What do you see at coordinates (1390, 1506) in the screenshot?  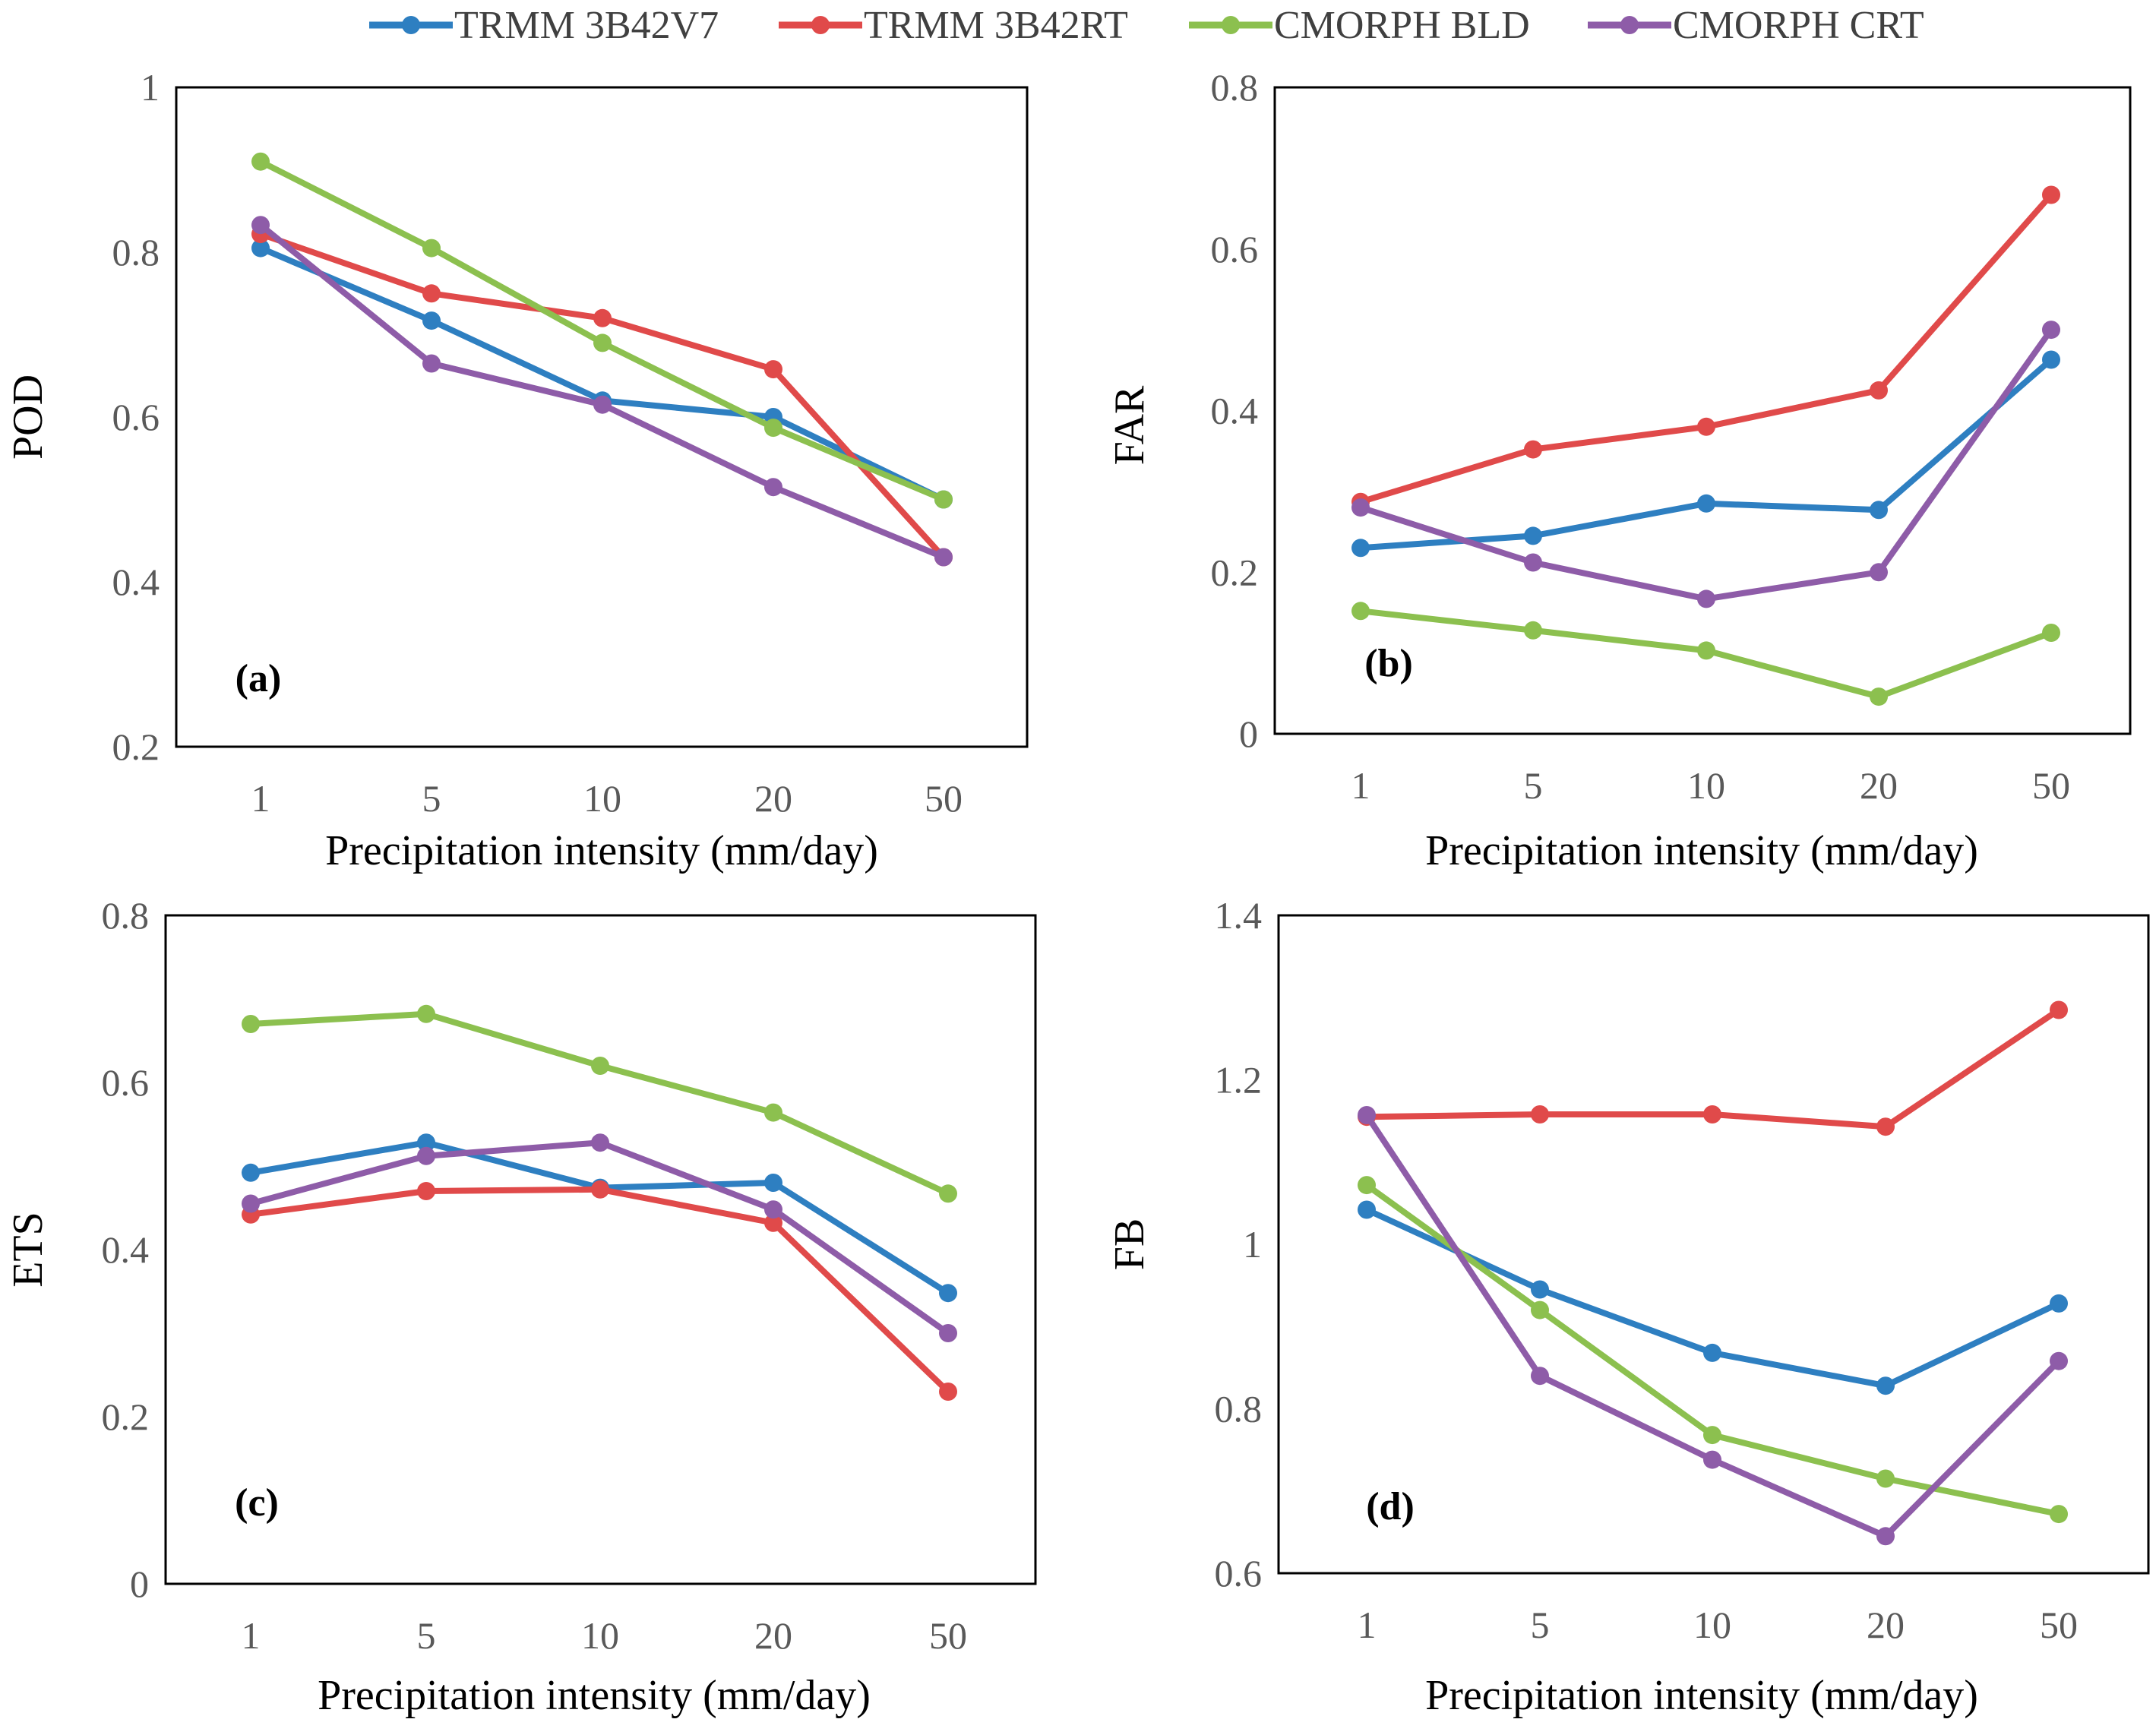 I see `panel-tag: (d)` at bounding box center [1390, 1506].